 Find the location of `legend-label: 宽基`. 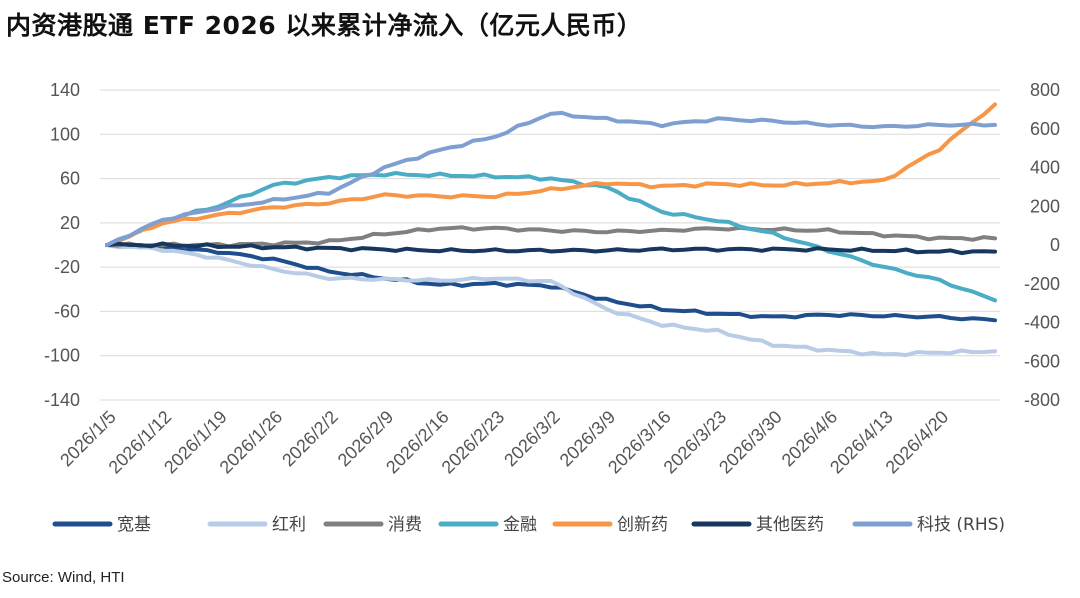

legend-label: 宽基 is located at coordinates (134, 525).